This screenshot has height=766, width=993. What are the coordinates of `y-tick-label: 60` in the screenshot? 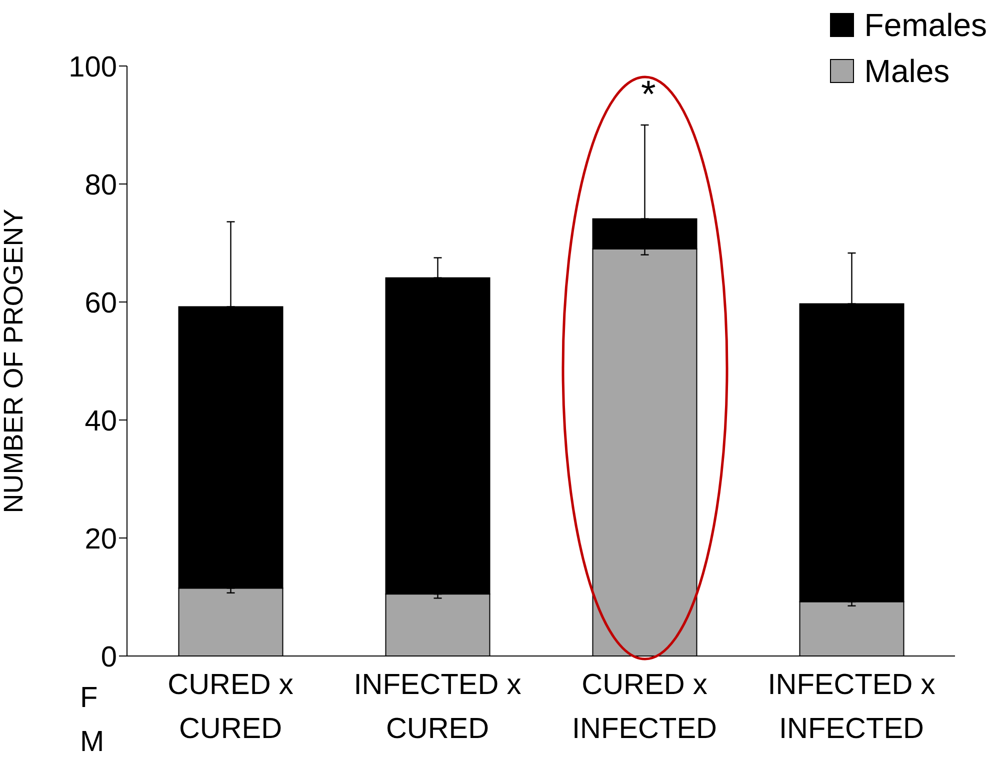 It's located at (100, 303).